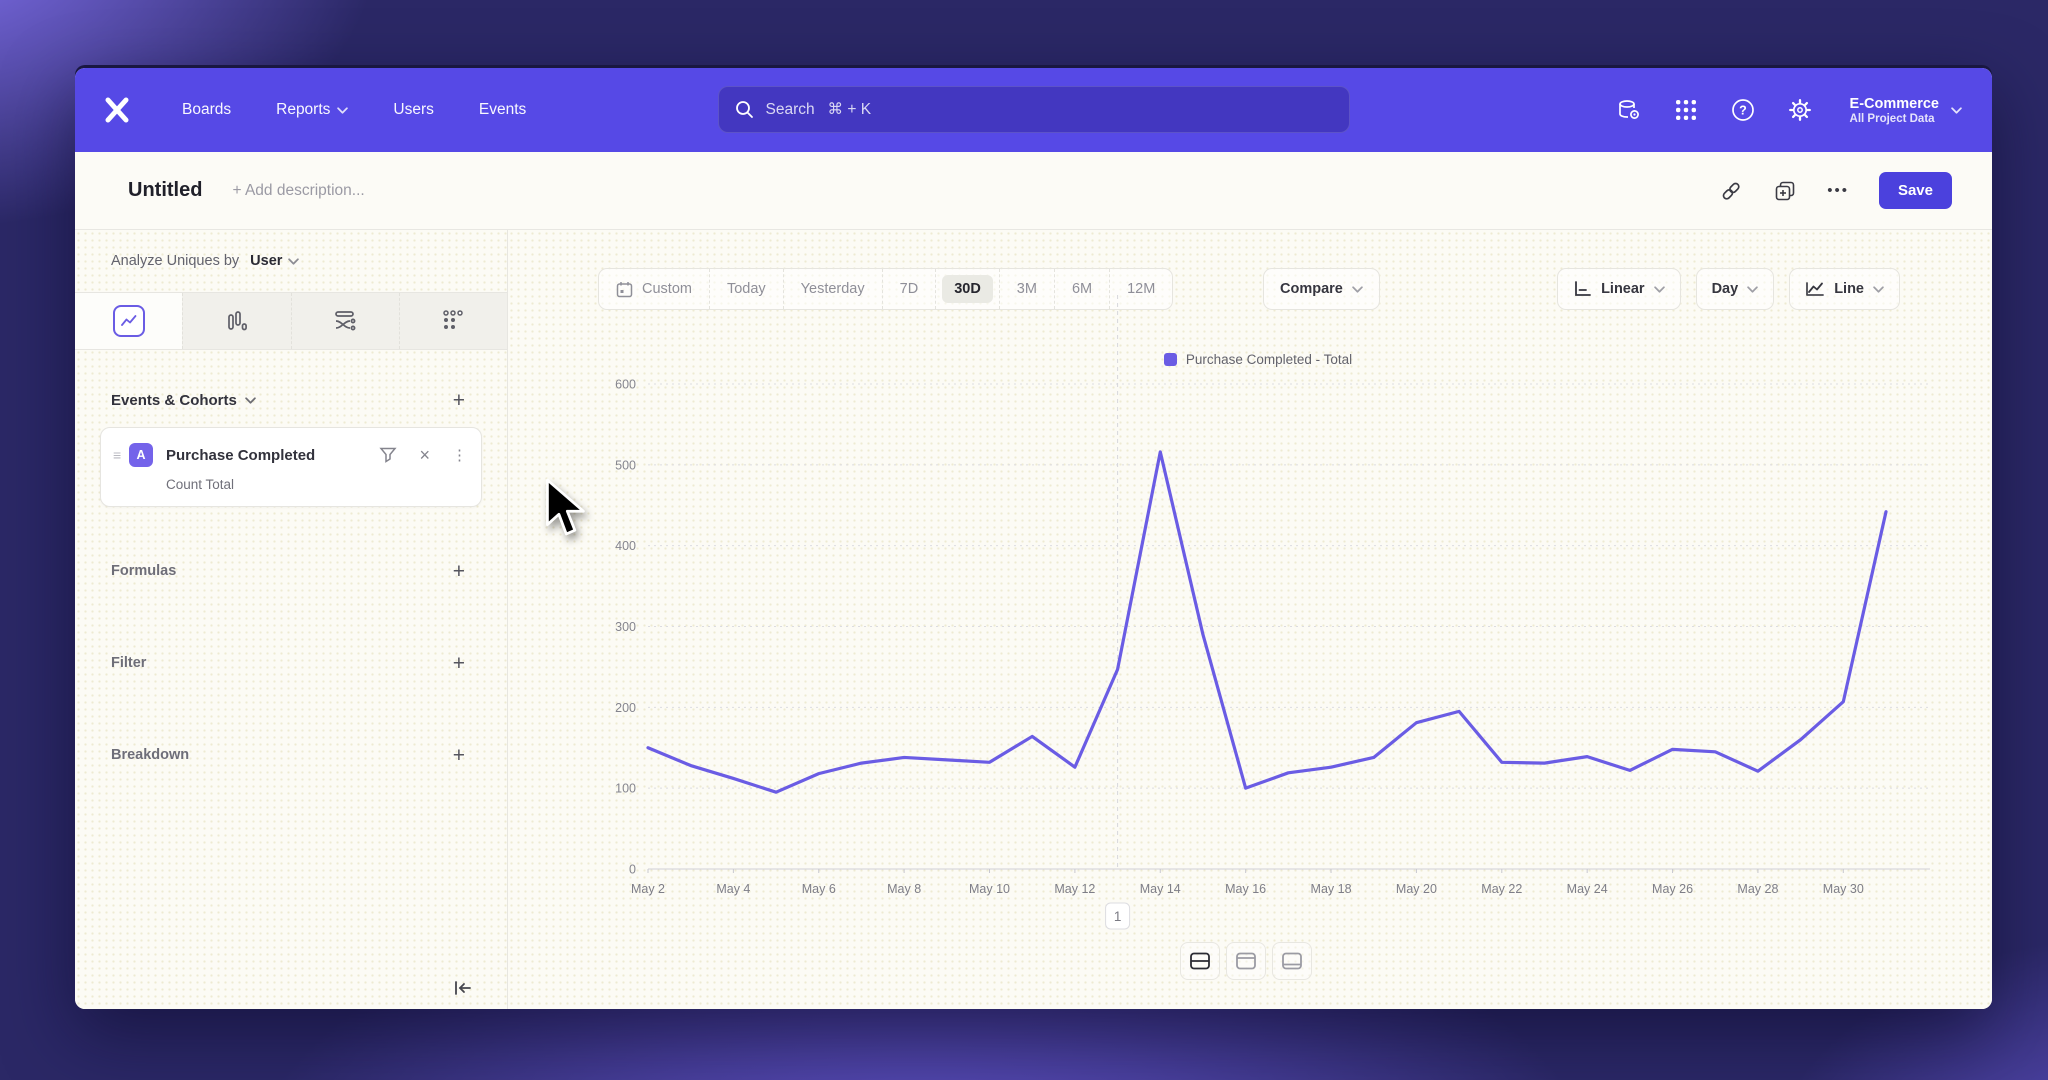  What do you see at coordinates (1033, 191) in the screenshot?
I see `report-header: Untitled + Add description... •••` at bounding box center [1033, 191].